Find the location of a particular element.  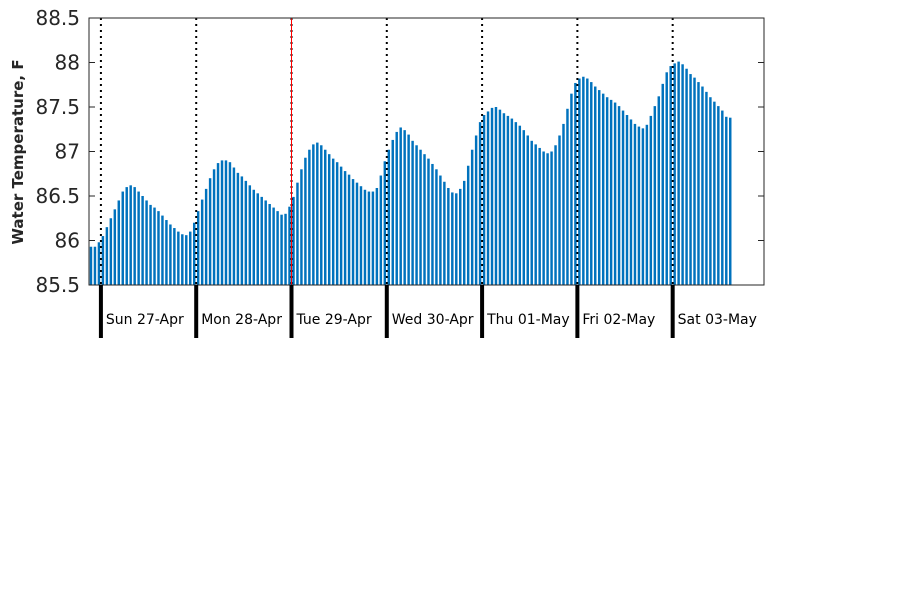

day-label: Sun 27-Apr is located at coordinates (145, 320).